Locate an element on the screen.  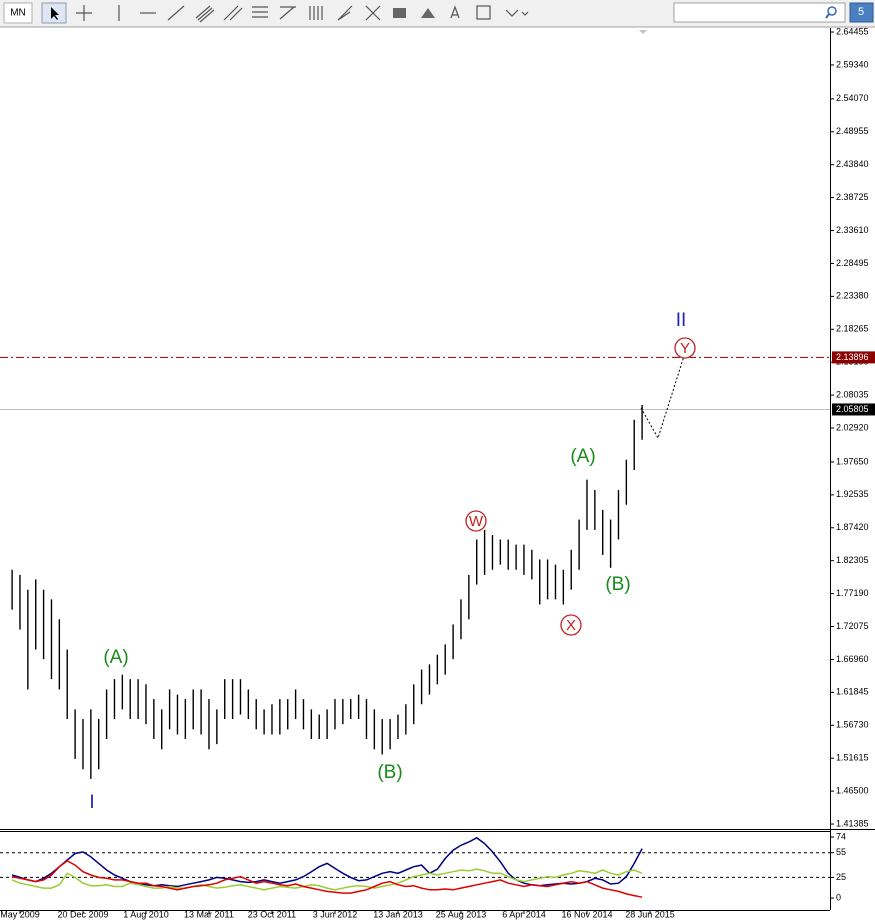
y-tick-label: 2.28495 is located at coordinates (852, 263).